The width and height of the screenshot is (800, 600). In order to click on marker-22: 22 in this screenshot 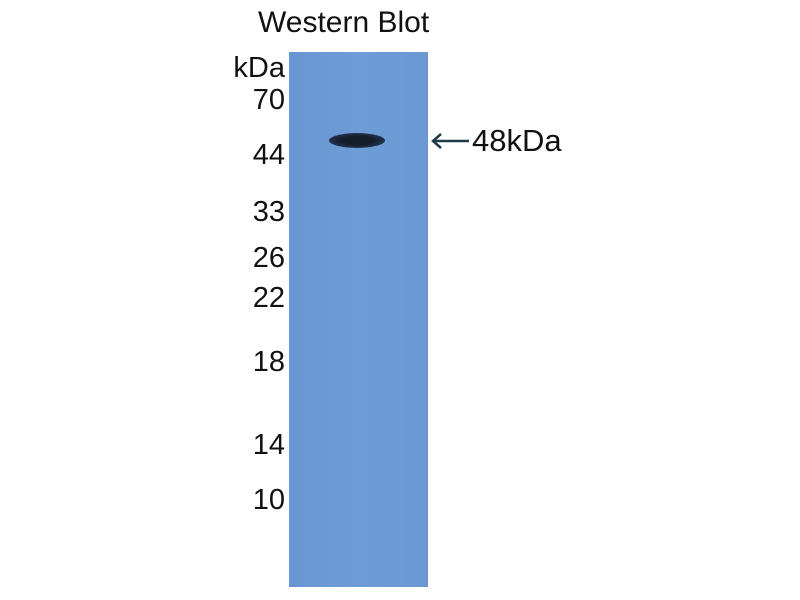, I will do `click(268, 298)`.